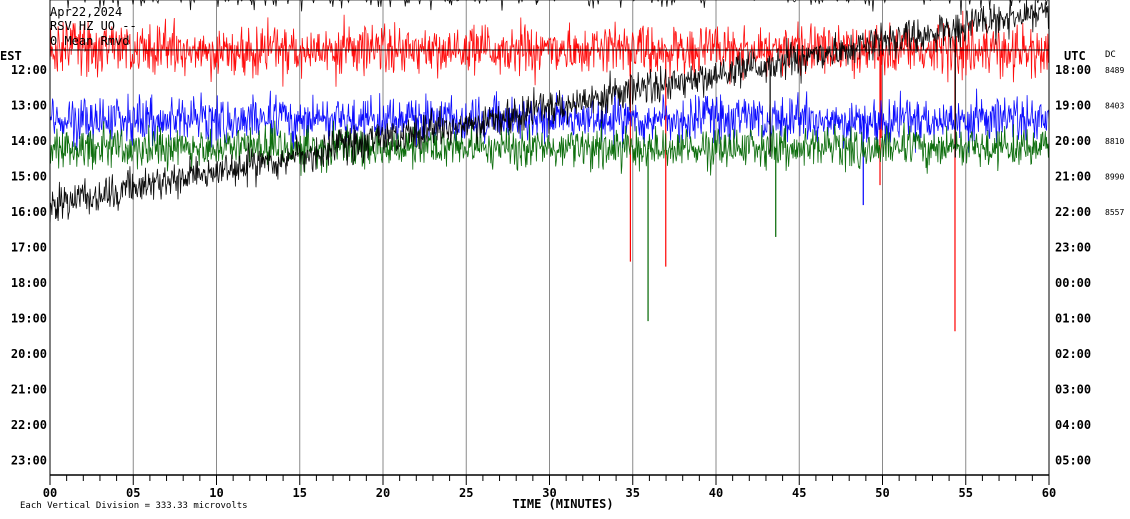 This screenshot has height=519, width=1130. Describe the element at coordinates (1073, 461) in the screenshot. I see `utc-hour-label: 05:00` at that location.